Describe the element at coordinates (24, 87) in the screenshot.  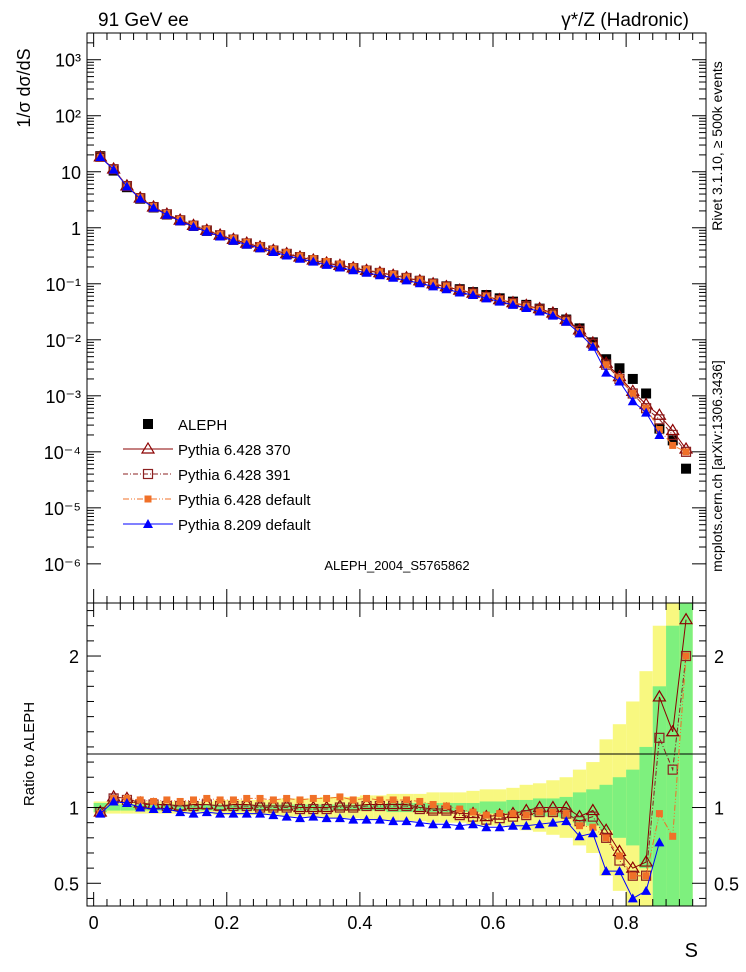
I see `main-y-axis-label: 1/σ dσ/dS` at that location.